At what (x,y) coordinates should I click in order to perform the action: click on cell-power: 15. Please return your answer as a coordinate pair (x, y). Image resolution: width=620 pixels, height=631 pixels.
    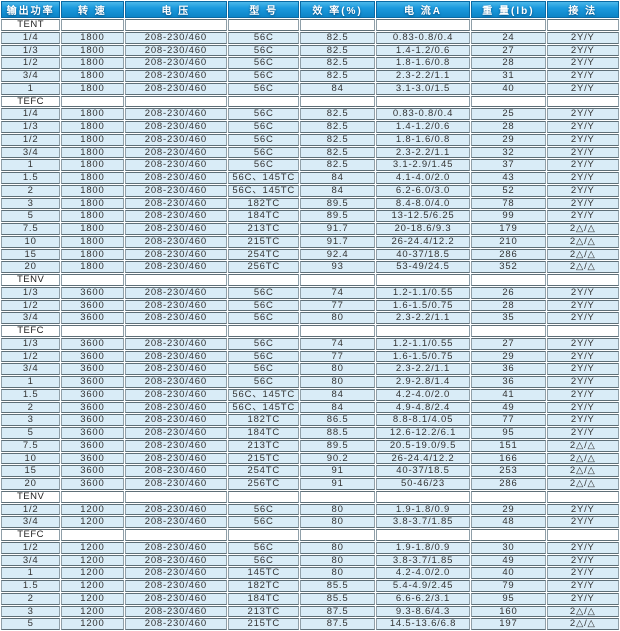
    Looking at the image, I should click on (31, 254).